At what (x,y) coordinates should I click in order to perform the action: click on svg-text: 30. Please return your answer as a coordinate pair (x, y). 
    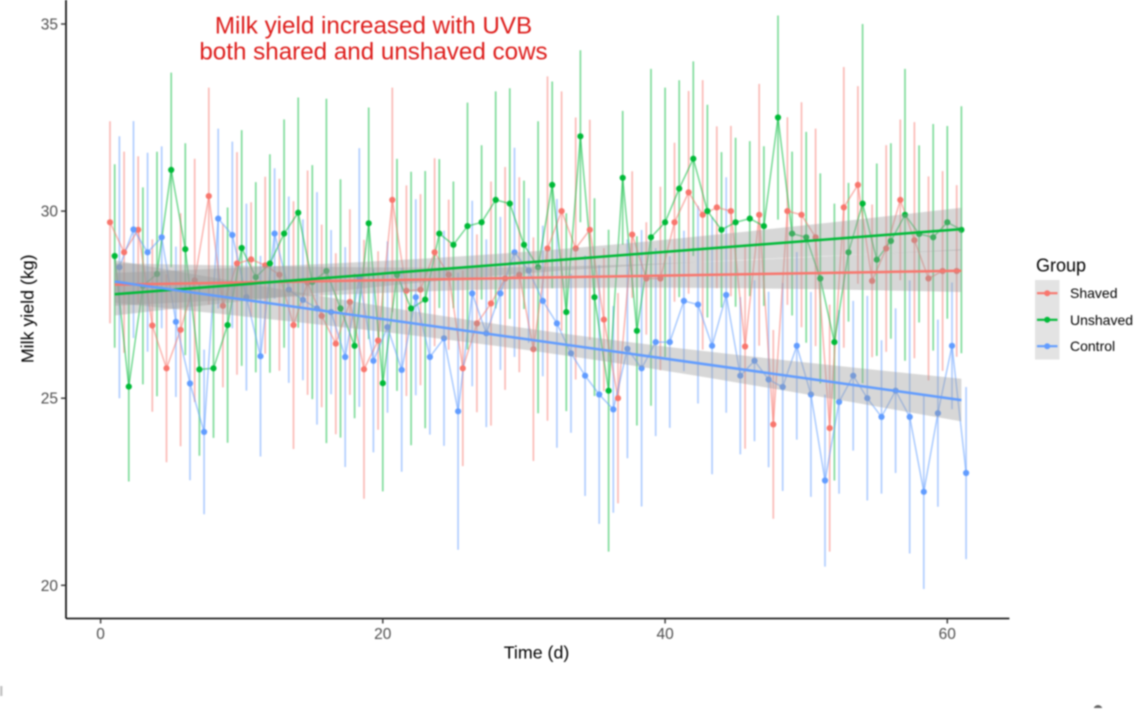
    Looking at the image, I should click on (50, 212).